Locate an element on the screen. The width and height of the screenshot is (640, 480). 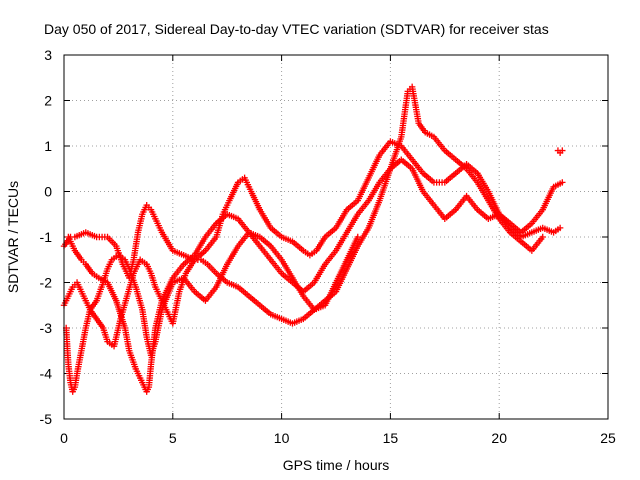
x-tick-label: 5 is located at coordinates (173, 438).